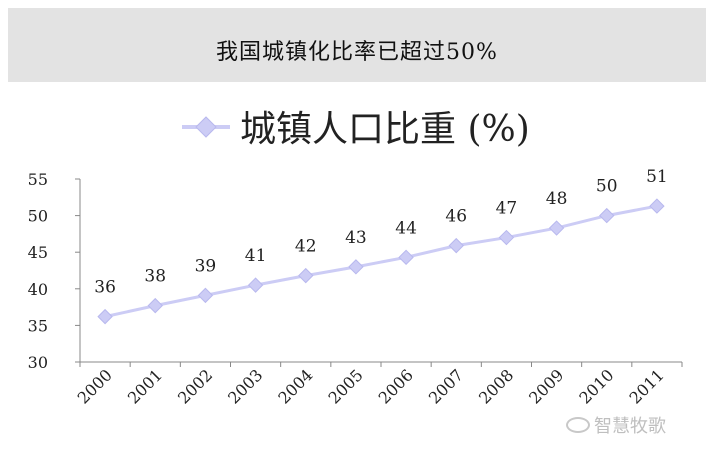  What do you see at coordinates (596, 386) in the screenshot?
I see `x-tick-label: 2010` at bounding box center [596, 386].